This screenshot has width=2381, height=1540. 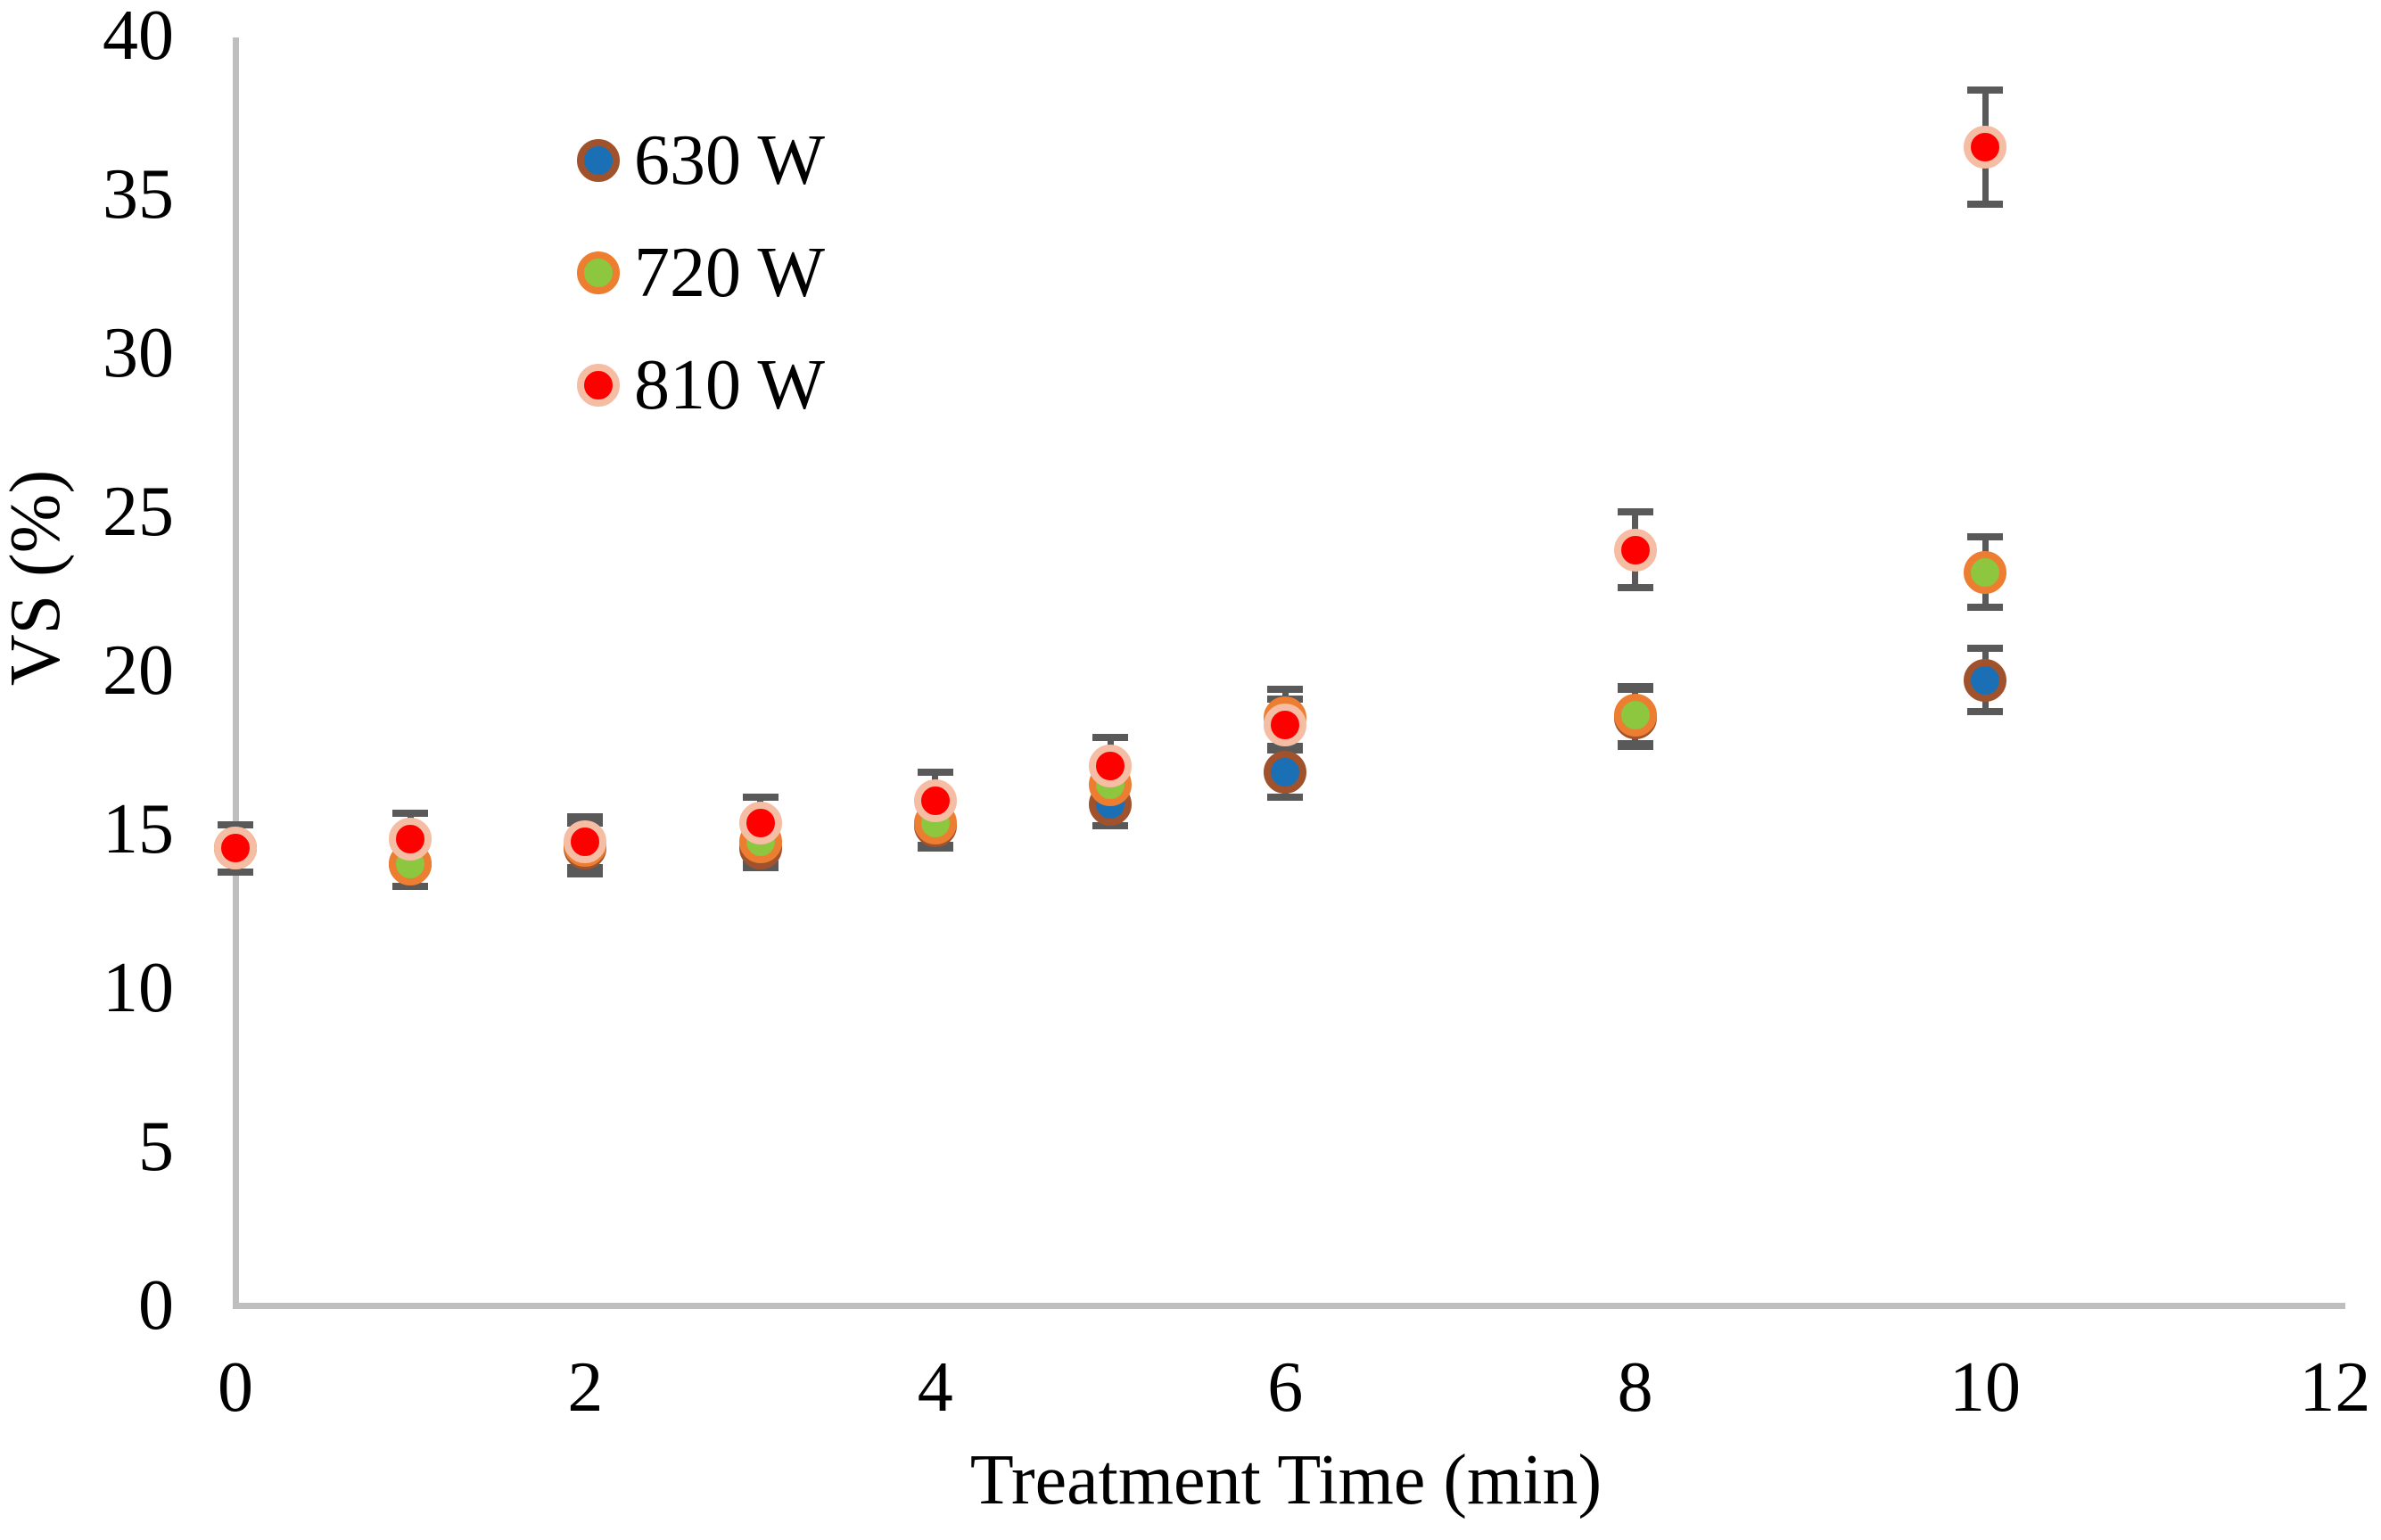 I want to click on x-tick-label: 0, so click(x=236, y=1387).